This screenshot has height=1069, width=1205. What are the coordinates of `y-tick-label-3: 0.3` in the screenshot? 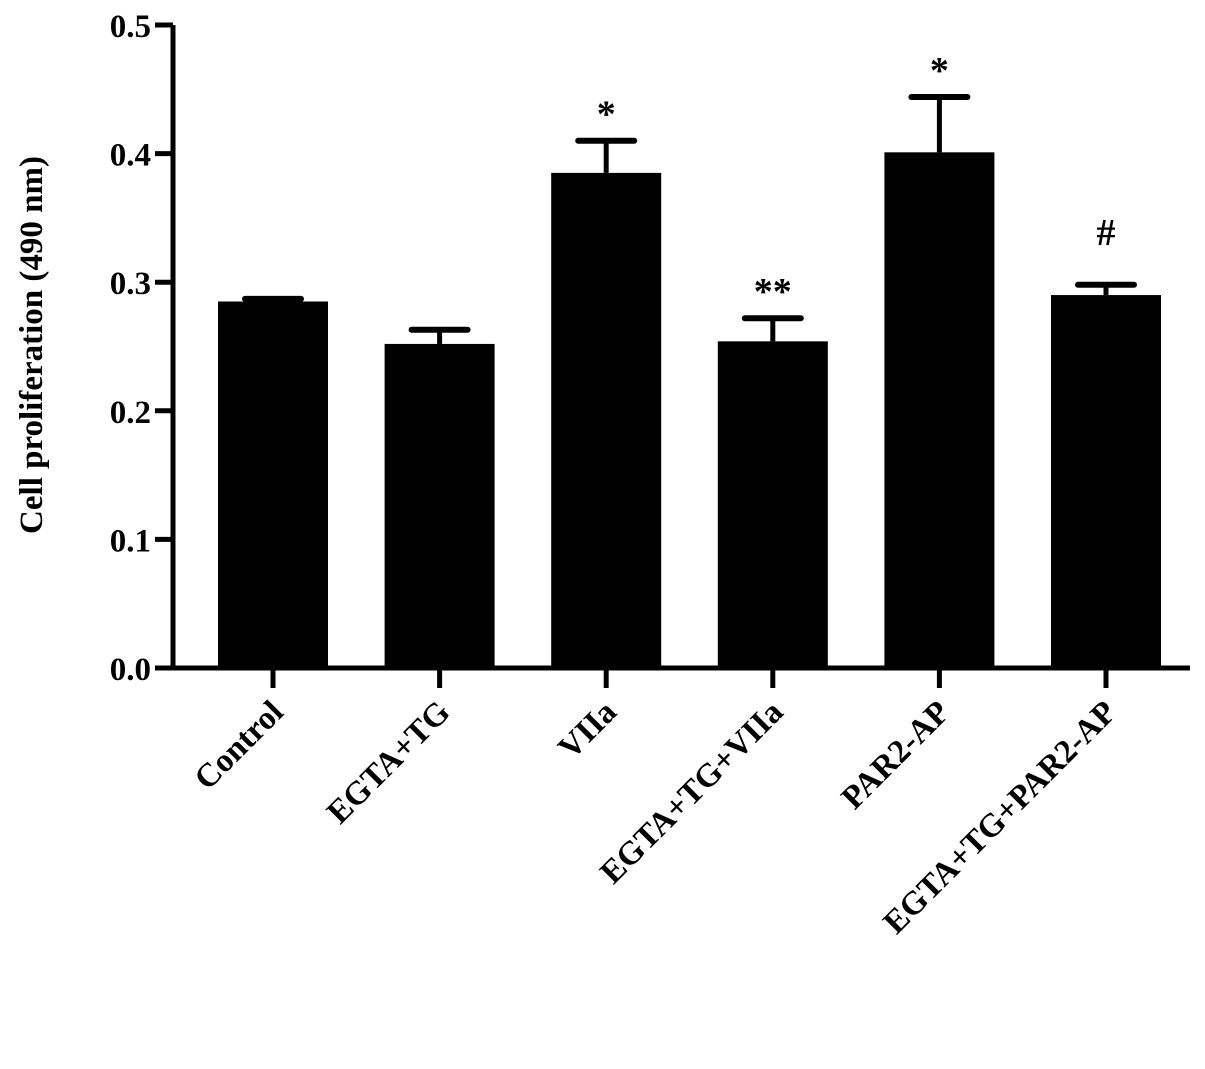 It's located at (130, 284).